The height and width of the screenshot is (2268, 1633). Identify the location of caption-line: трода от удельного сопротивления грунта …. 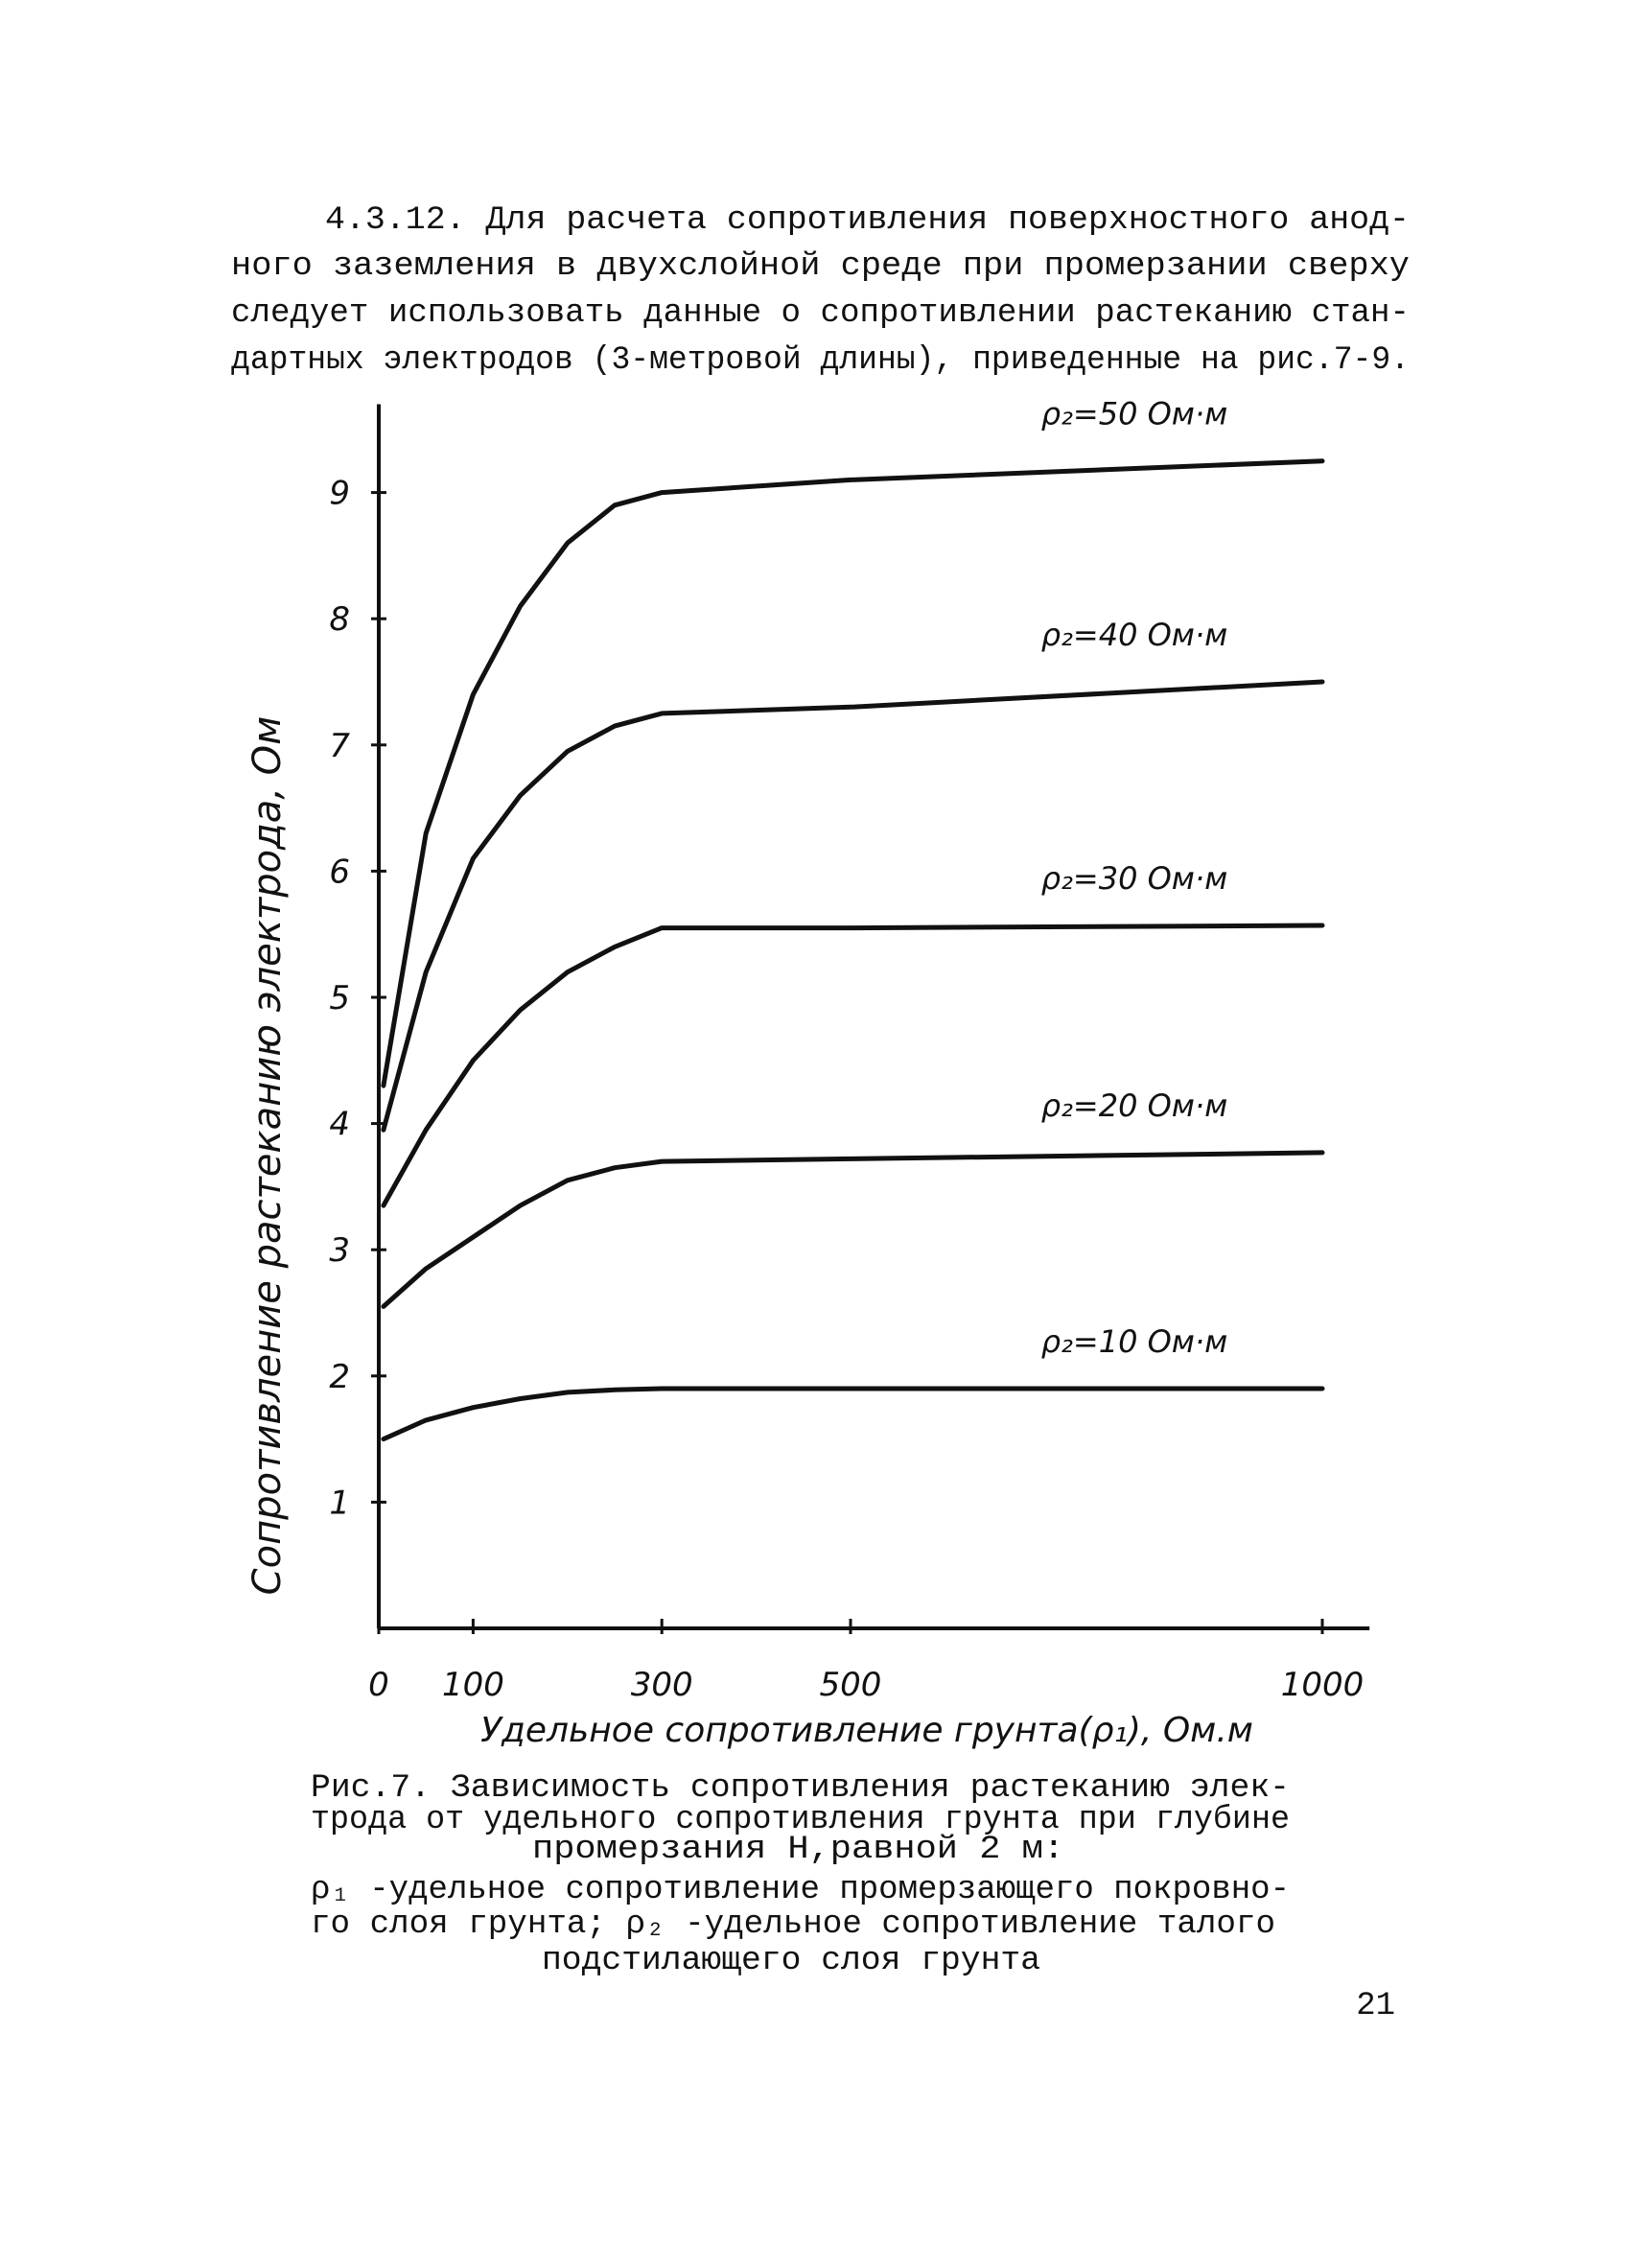
(801, 1820).